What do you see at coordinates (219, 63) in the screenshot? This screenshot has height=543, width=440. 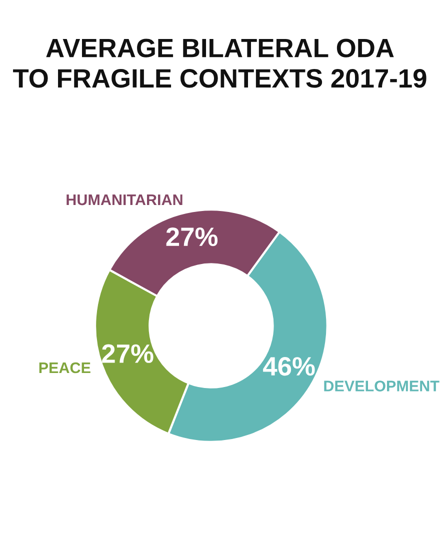 I see `chart-title: AVERAGE BILATERAL ODA TO FRAGILE CONTEXTS 2017-19` at bounding box center [219, 63].